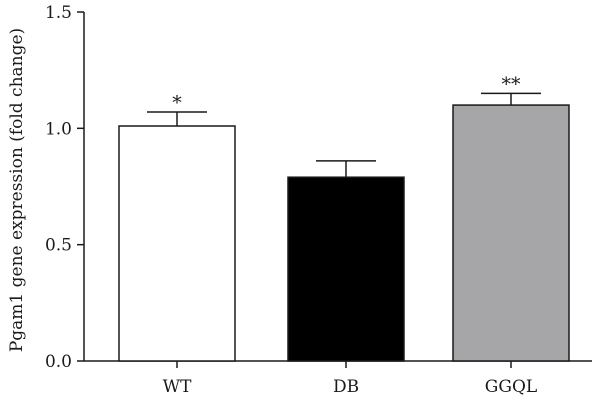 This screenshot has height=408, width=600. Describe the element at coordinates (346, 269) in the screenshot. I see `bar-db` at that location.